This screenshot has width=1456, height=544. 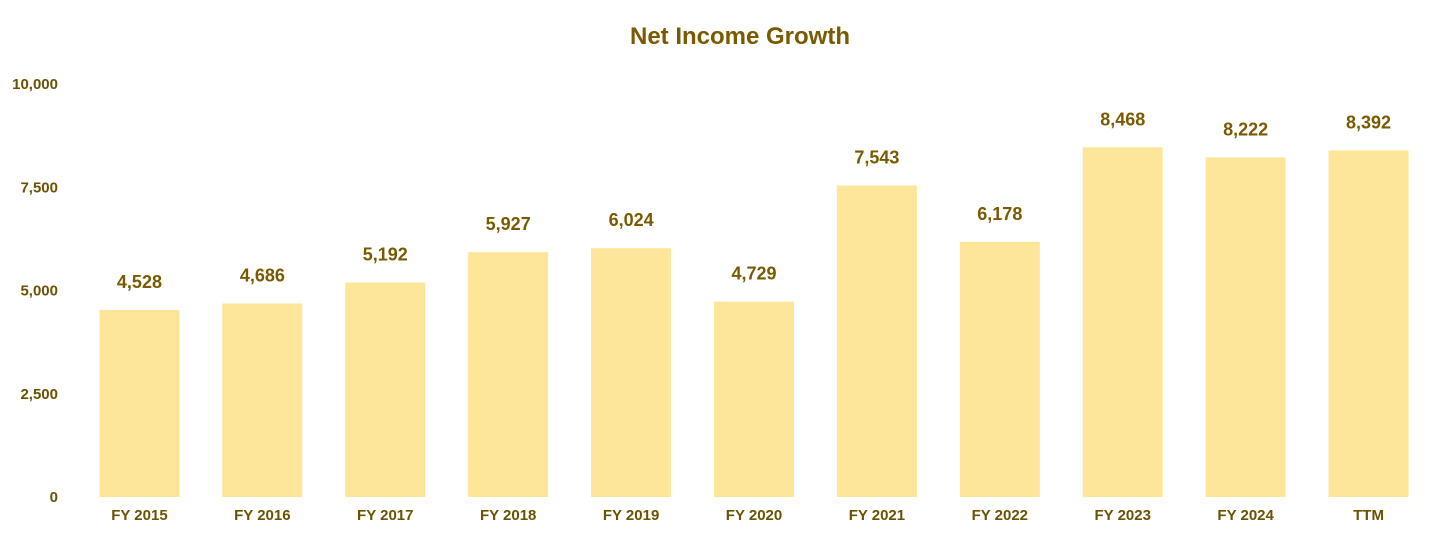 What do you see at coordinates (385, 515) in the screenshot?
I see `x-tick-label: FY 2017` at bounding box center [385, 515].